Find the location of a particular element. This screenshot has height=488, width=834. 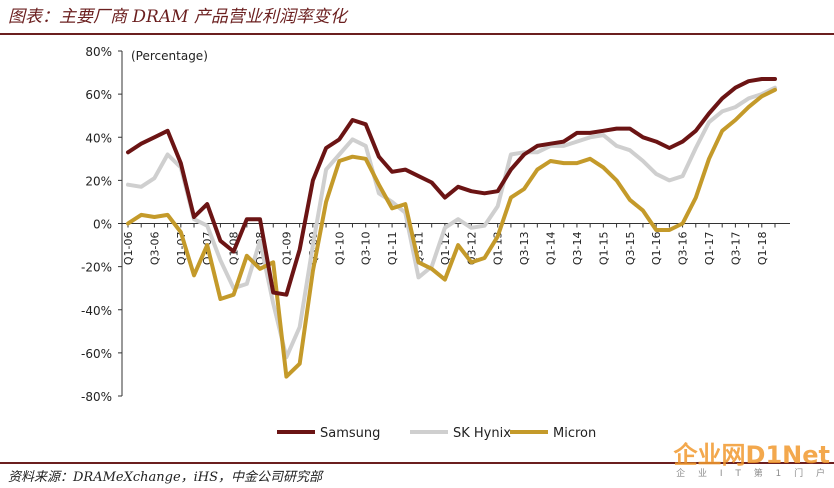

watermark-sub: 企 业 I T 第 1 门 户 is located at coordinates (753, 474).